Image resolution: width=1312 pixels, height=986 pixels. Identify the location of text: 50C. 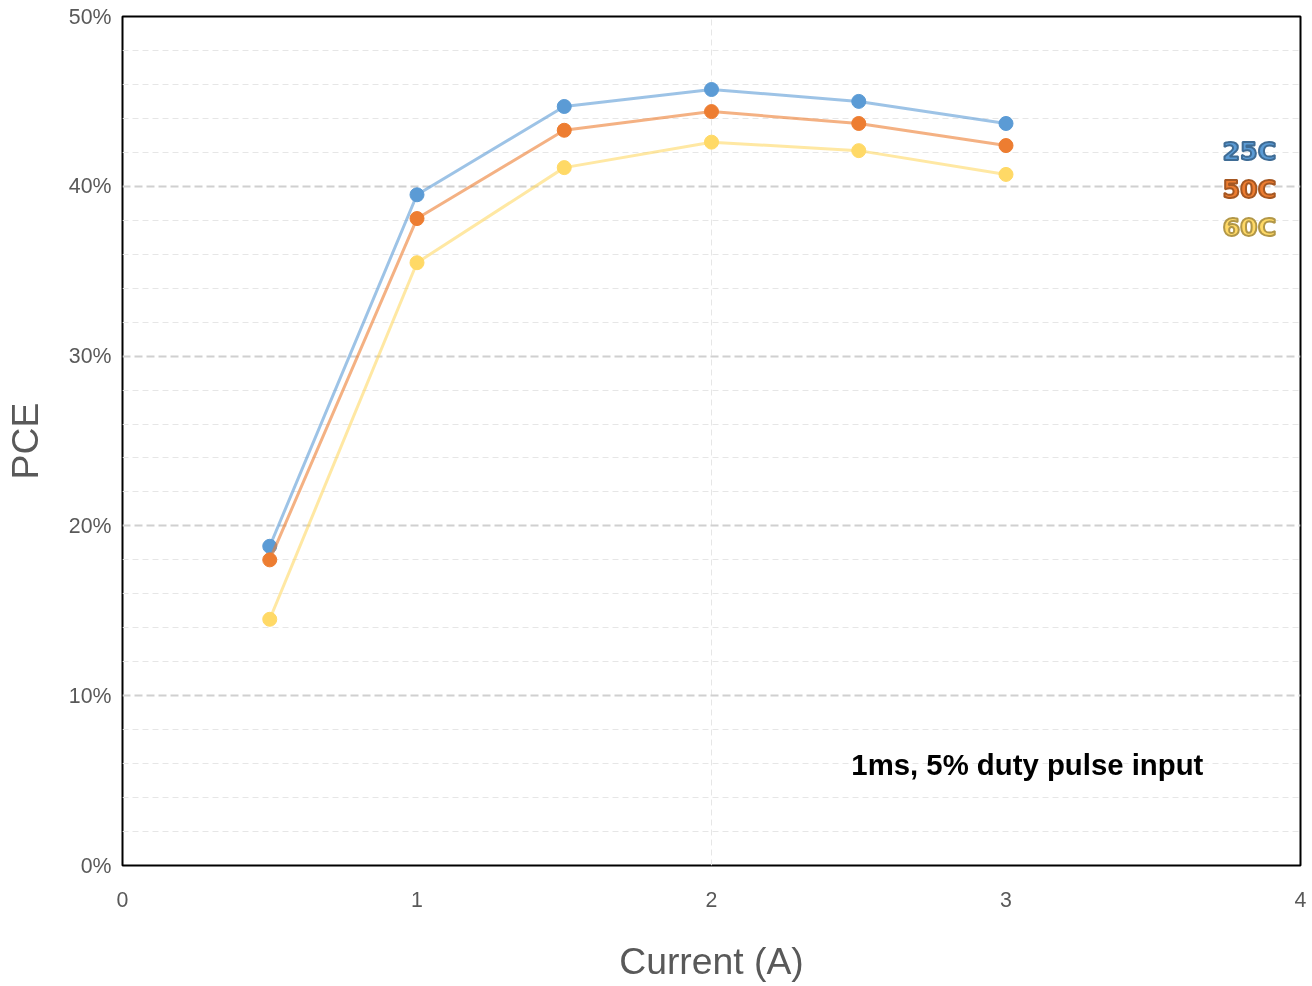
(1249, 188).